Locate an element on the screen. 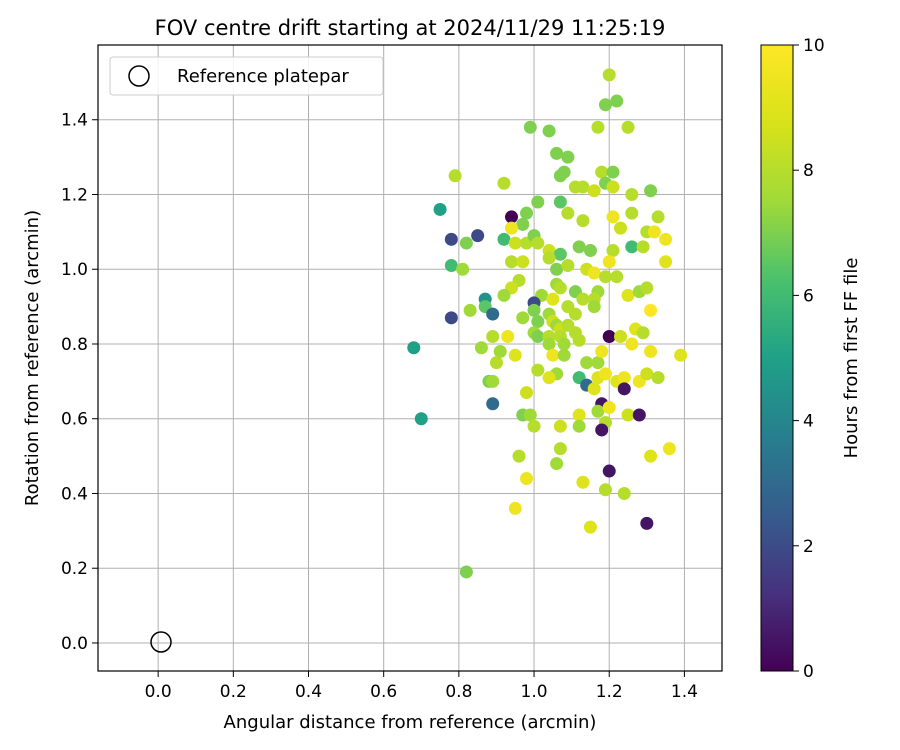 This screenshot has height=750, width=900. x-tick-label: 0.8 is located at coordinates (458, 692).